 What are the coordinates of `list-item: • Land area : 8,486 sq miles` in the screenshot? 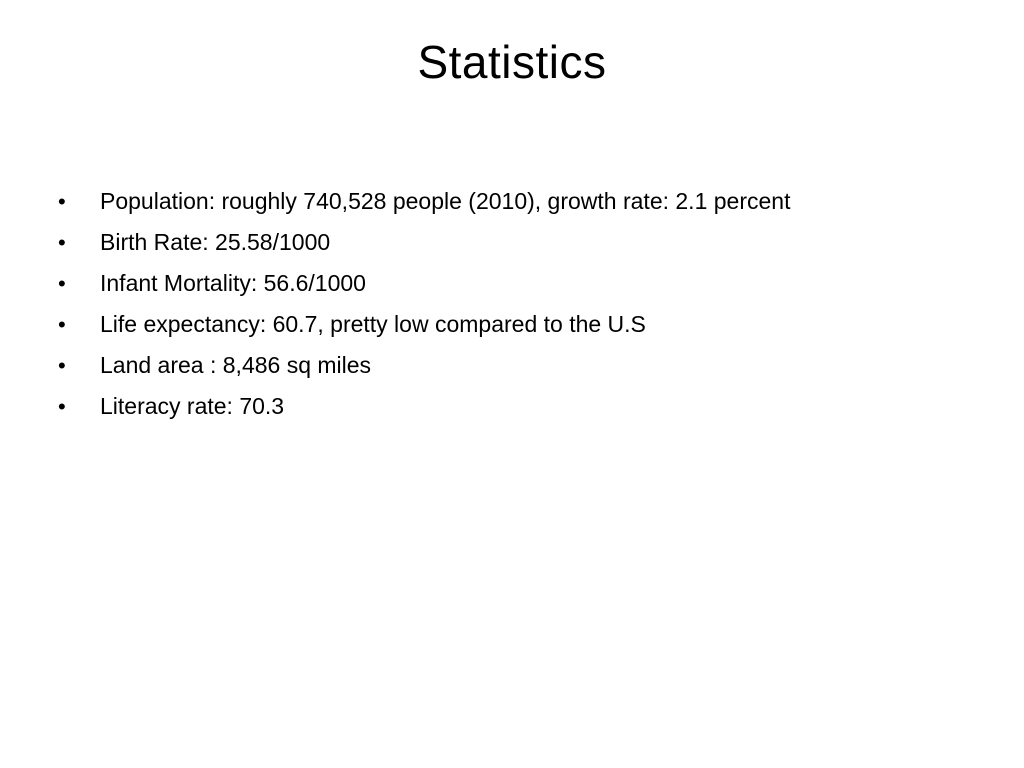 It's located at (518, 365).